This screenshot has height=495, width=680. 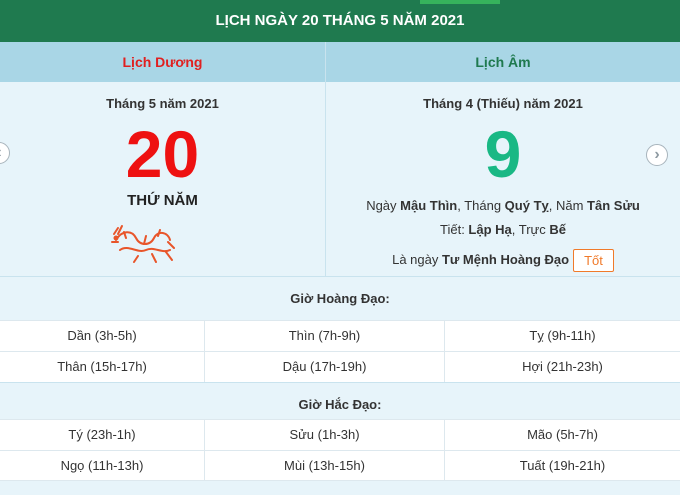 What do you see at coordinates (340, 487) in the screenshot?
I see `footer-strip` at bounding box center [340, 487].